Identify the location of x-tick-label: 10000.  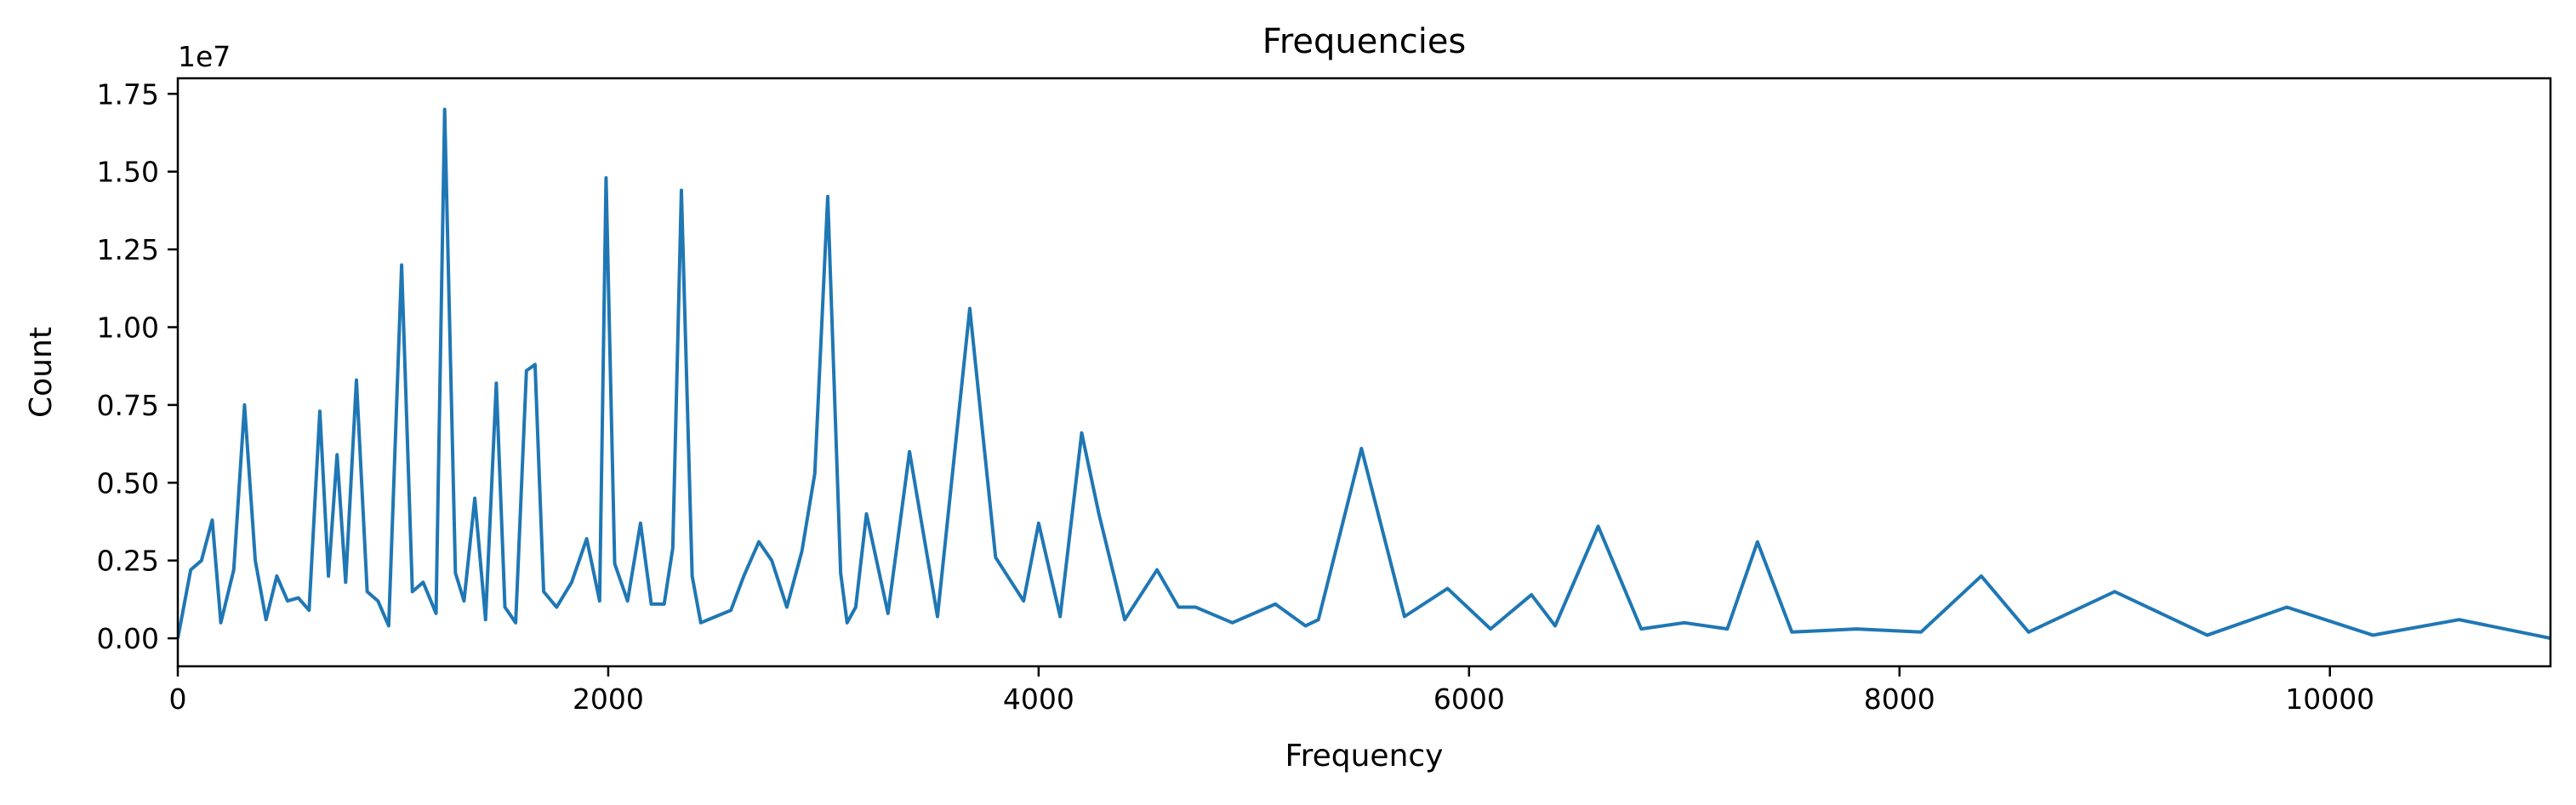
(2329, 699).